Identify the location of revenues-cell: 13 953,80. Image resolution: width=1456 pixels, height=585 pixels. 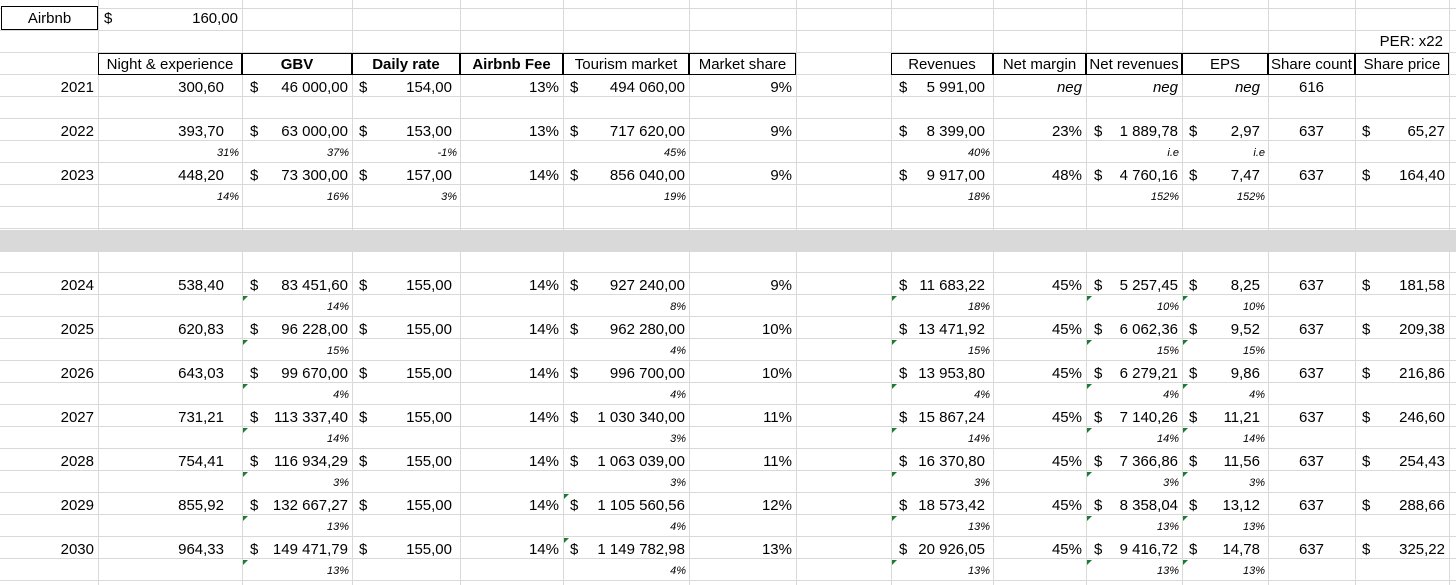
(951, 373).